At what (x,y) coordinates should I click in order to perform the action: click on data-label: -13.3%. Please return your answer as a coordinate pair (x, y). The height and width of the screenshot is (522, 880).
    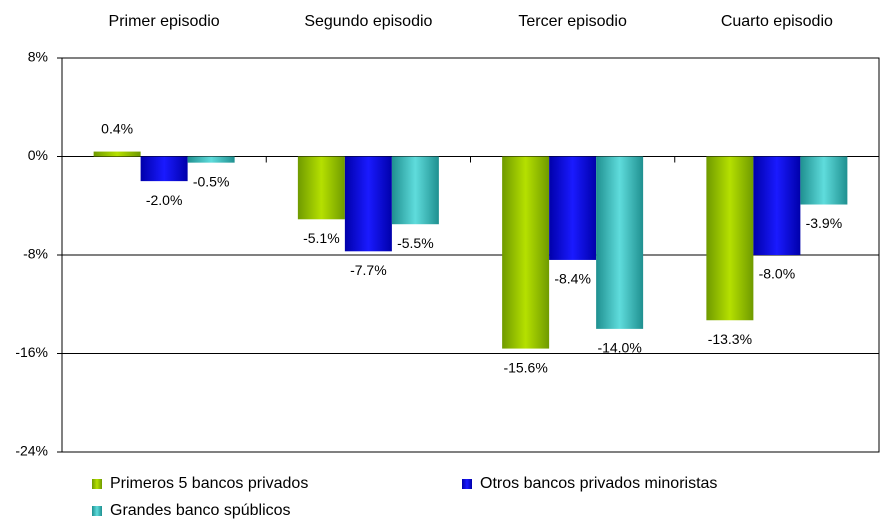
    Looking at the image, I should click on (730, 339).